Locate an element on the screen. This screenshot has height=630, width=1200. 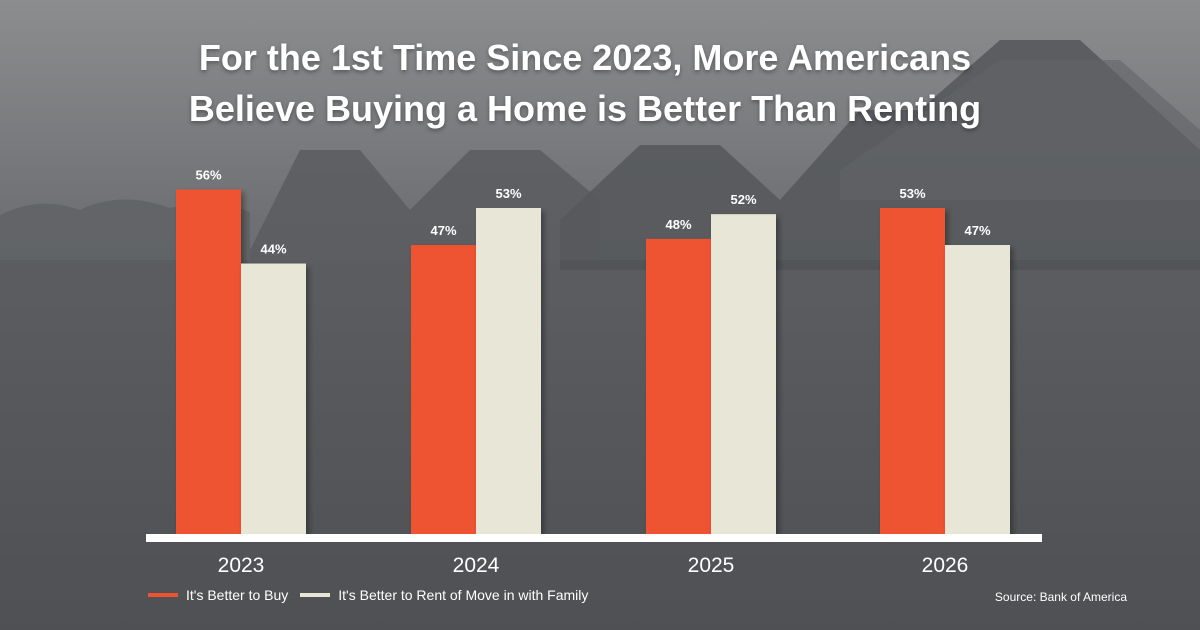
legend-label-buy: It's Better to Buy is located at coordinates (237, 595).